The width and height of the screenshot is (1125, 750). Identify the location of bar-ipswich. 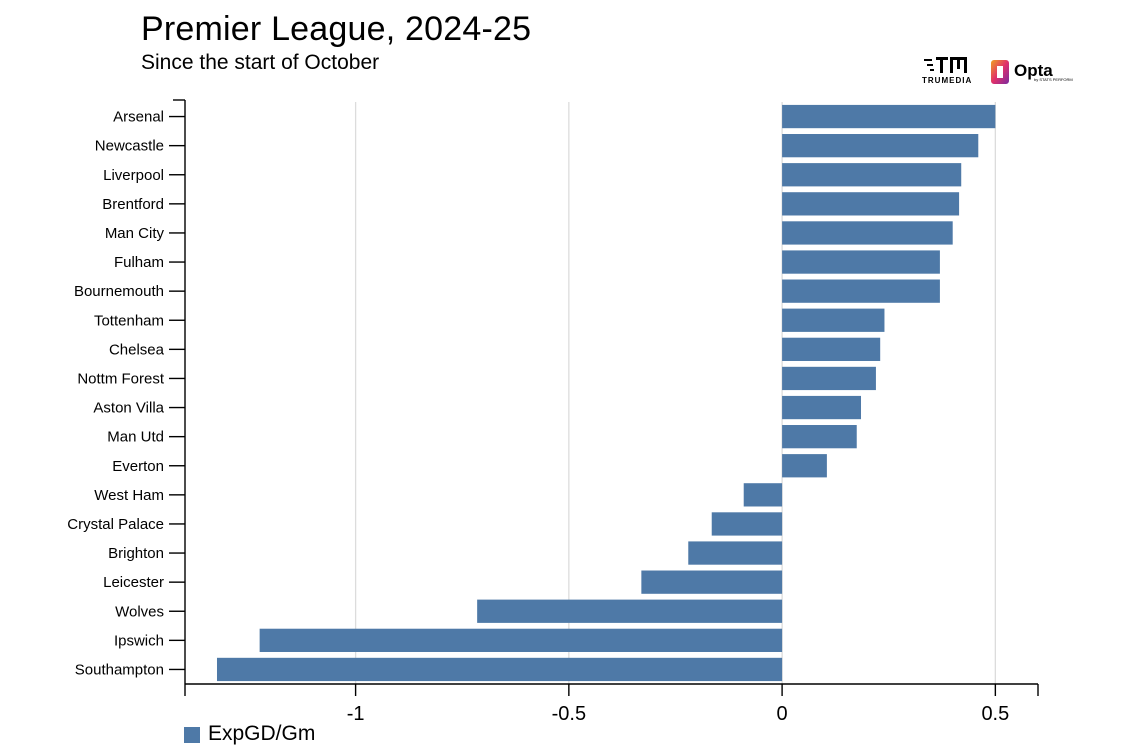
(521, 640).